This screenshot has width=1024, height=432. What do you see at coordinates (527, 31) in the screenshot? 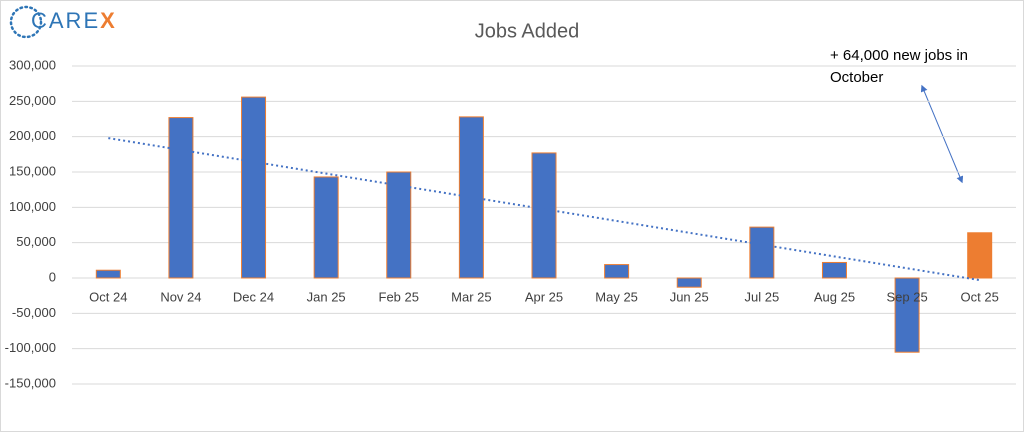
I see `chart-title: Jobs Added` at bounding box center [527, 31].